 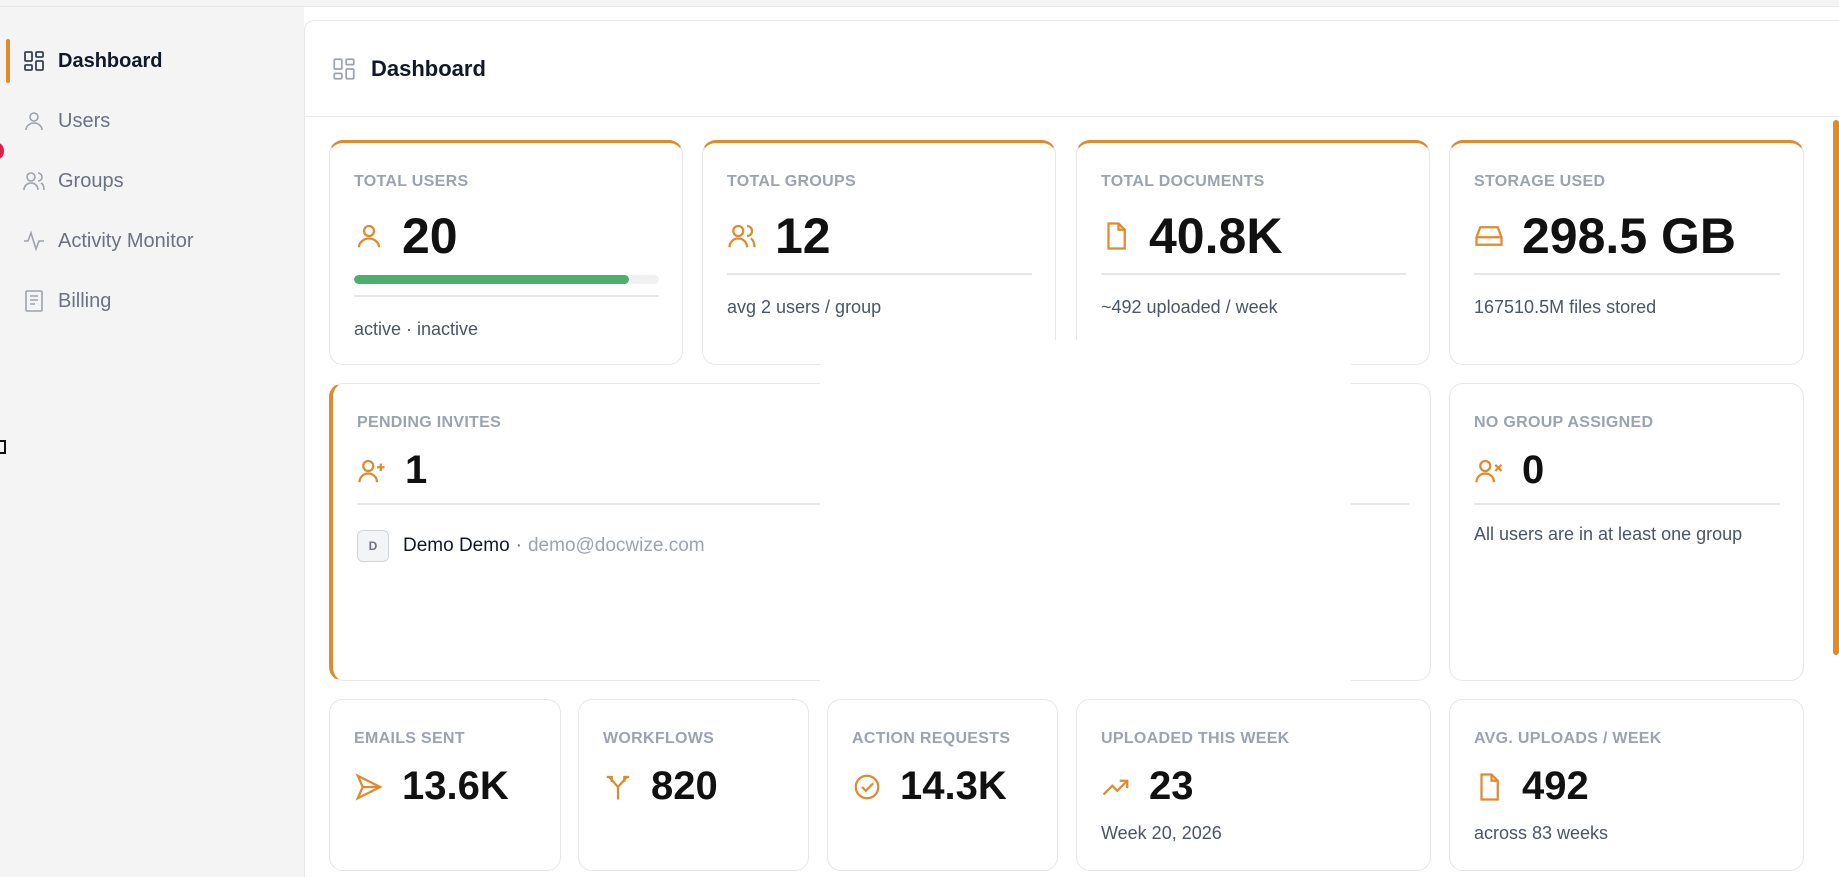 What do you see at coordinates (3, 447) in the screenshot?
I see `collapse-handle` at bounding box center [3, 447].